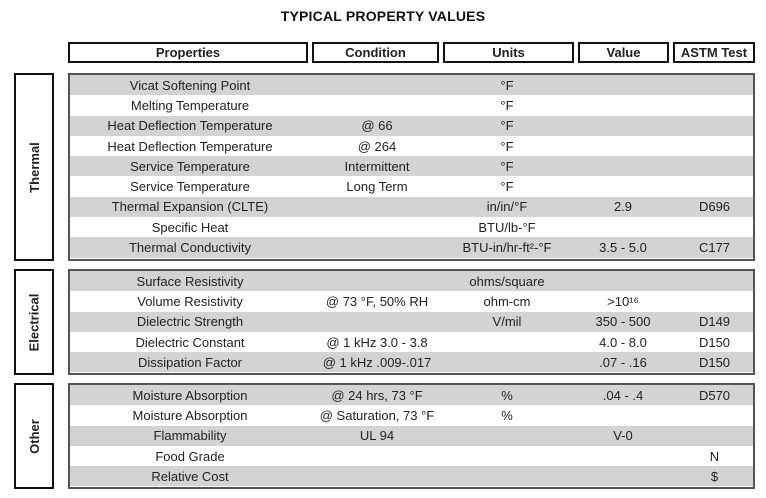 The image size is (766, 498). I want to click on table-row: Dielectric Strength V/mil 350 - 500 D149, so click(411, 321).